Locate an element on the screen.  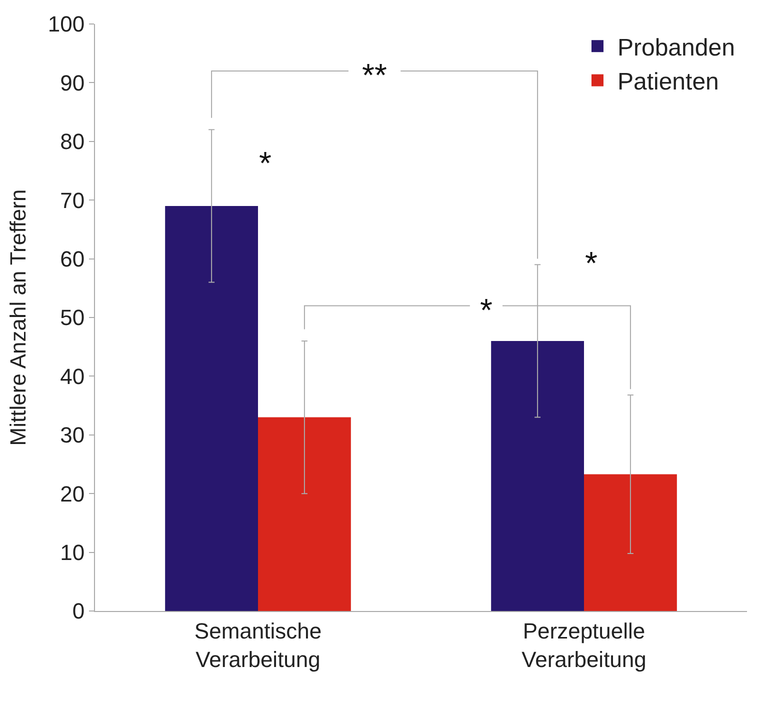
y-tick-label: 30 is located at coordinates (72, 435).